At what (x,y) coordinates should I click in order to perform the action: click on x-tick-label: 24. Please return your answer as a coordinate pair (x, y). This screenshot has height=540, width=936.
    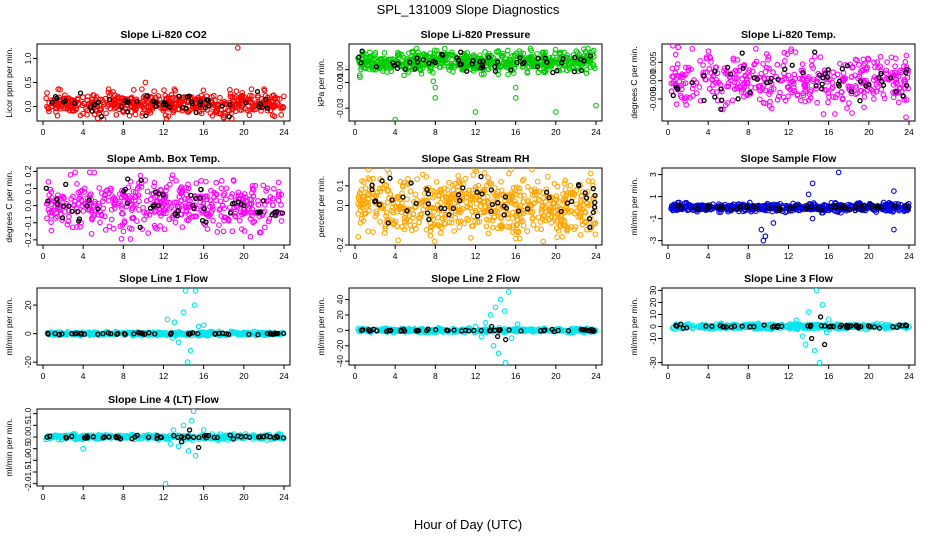
    Looking at the image, I should click on (909, 132).